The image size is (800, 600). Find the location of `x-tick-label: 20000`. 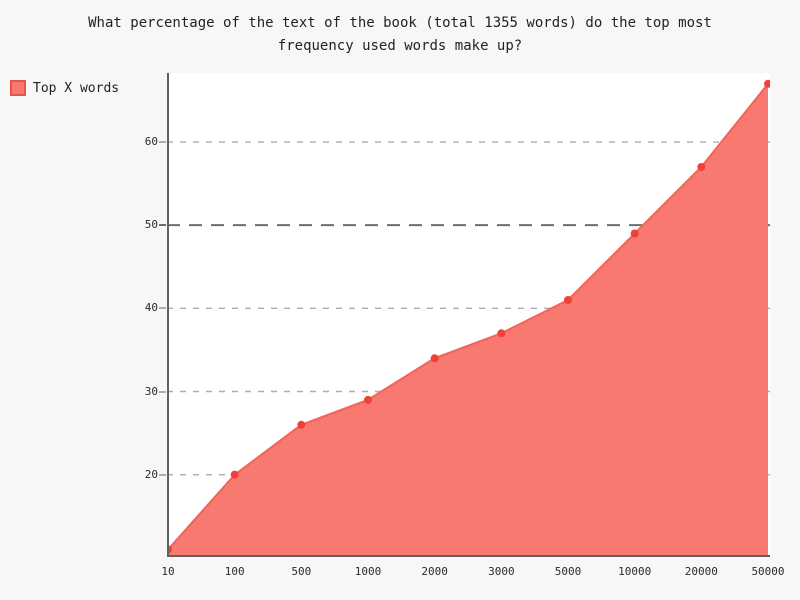

x-tick-label: 20000 is located at coordinates (701, 571).